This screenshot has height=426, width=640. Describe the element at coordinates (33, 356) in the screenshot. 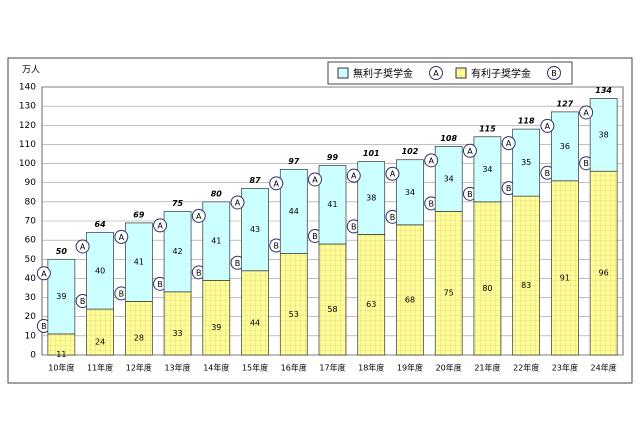

I see `y-tick-label: 0` at that location.